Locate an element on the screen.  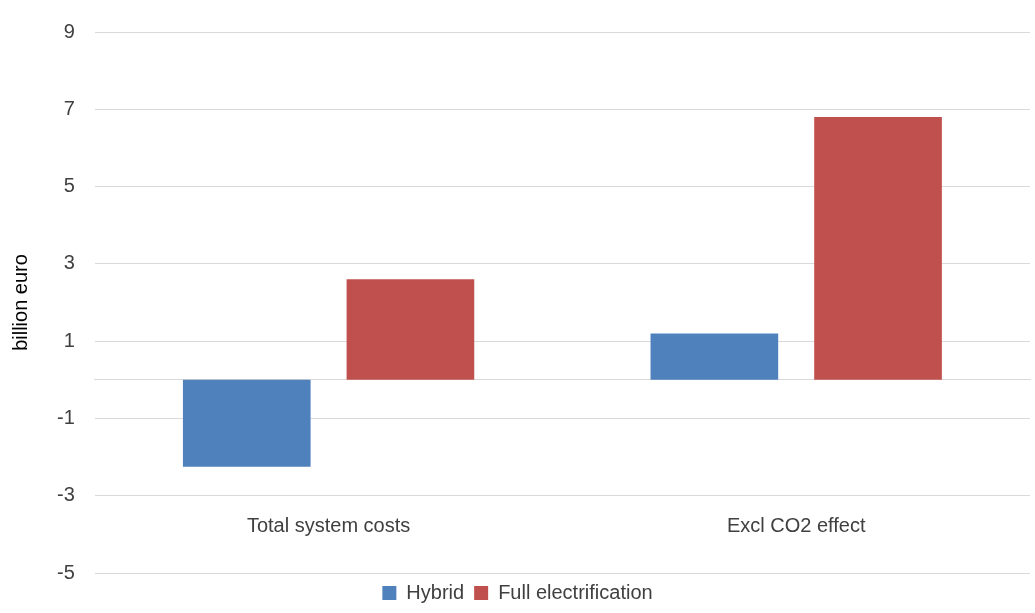
x-tick-label: Total system costs is located at coordinates (328, 525).